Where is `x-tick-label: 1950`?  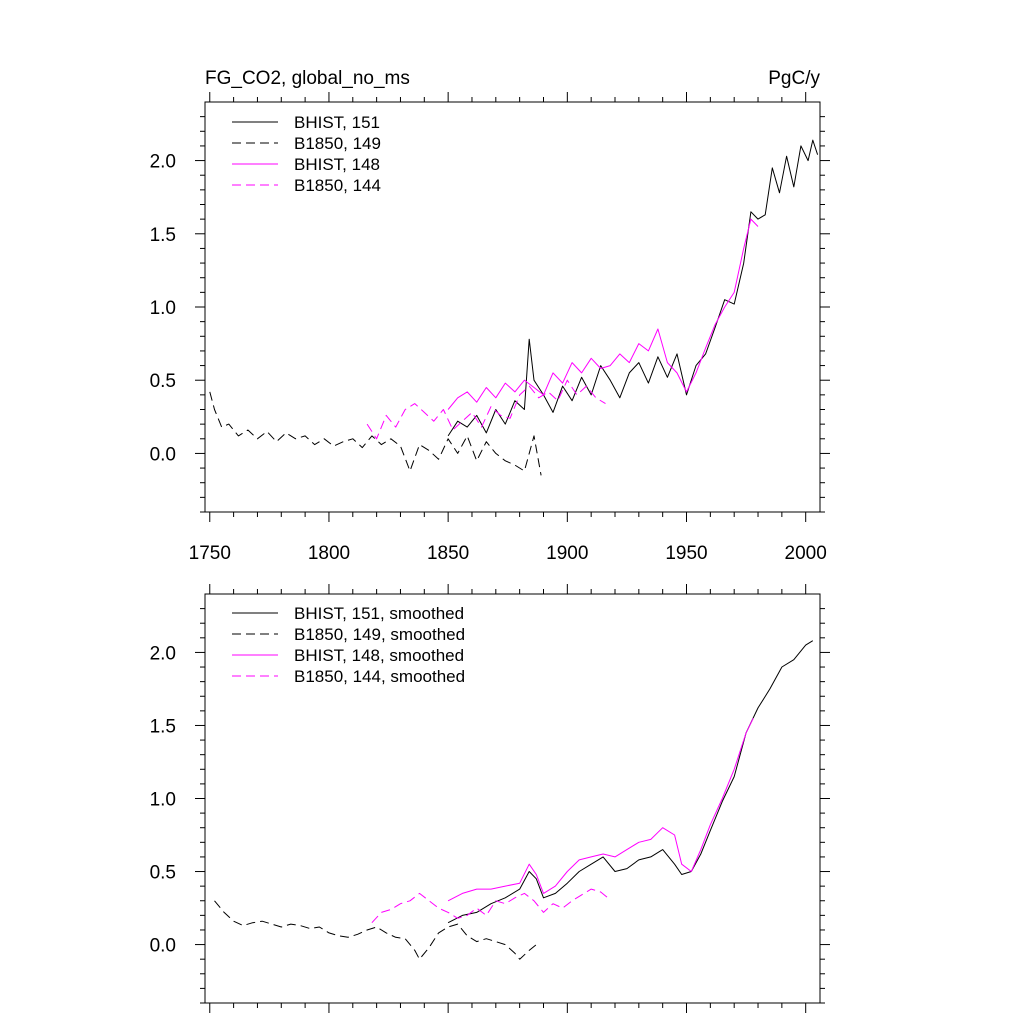 x-tick-label: 1950 is located at coordinates (686, 553).